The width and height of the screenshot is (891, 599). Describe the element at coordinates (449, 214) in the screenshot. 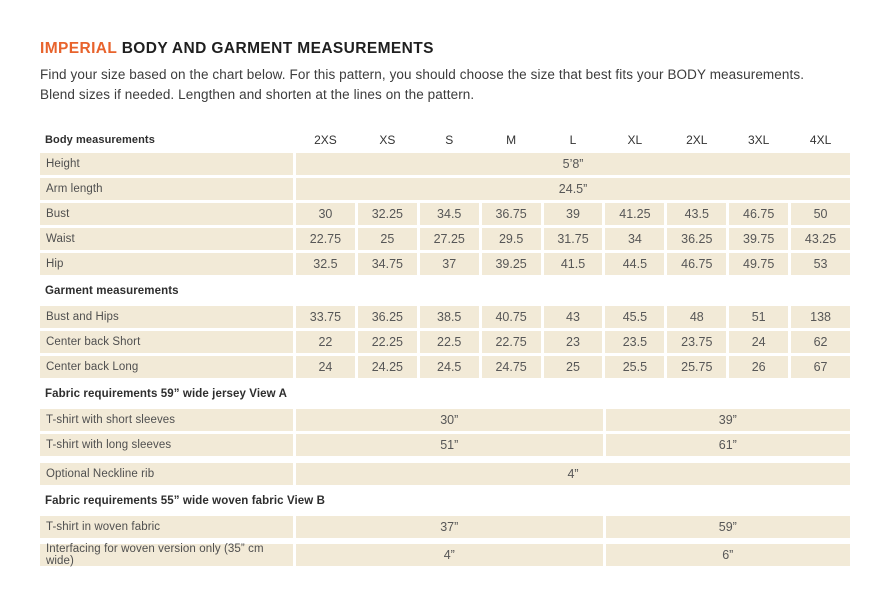

I see `value-cell: 34.5` at that location.